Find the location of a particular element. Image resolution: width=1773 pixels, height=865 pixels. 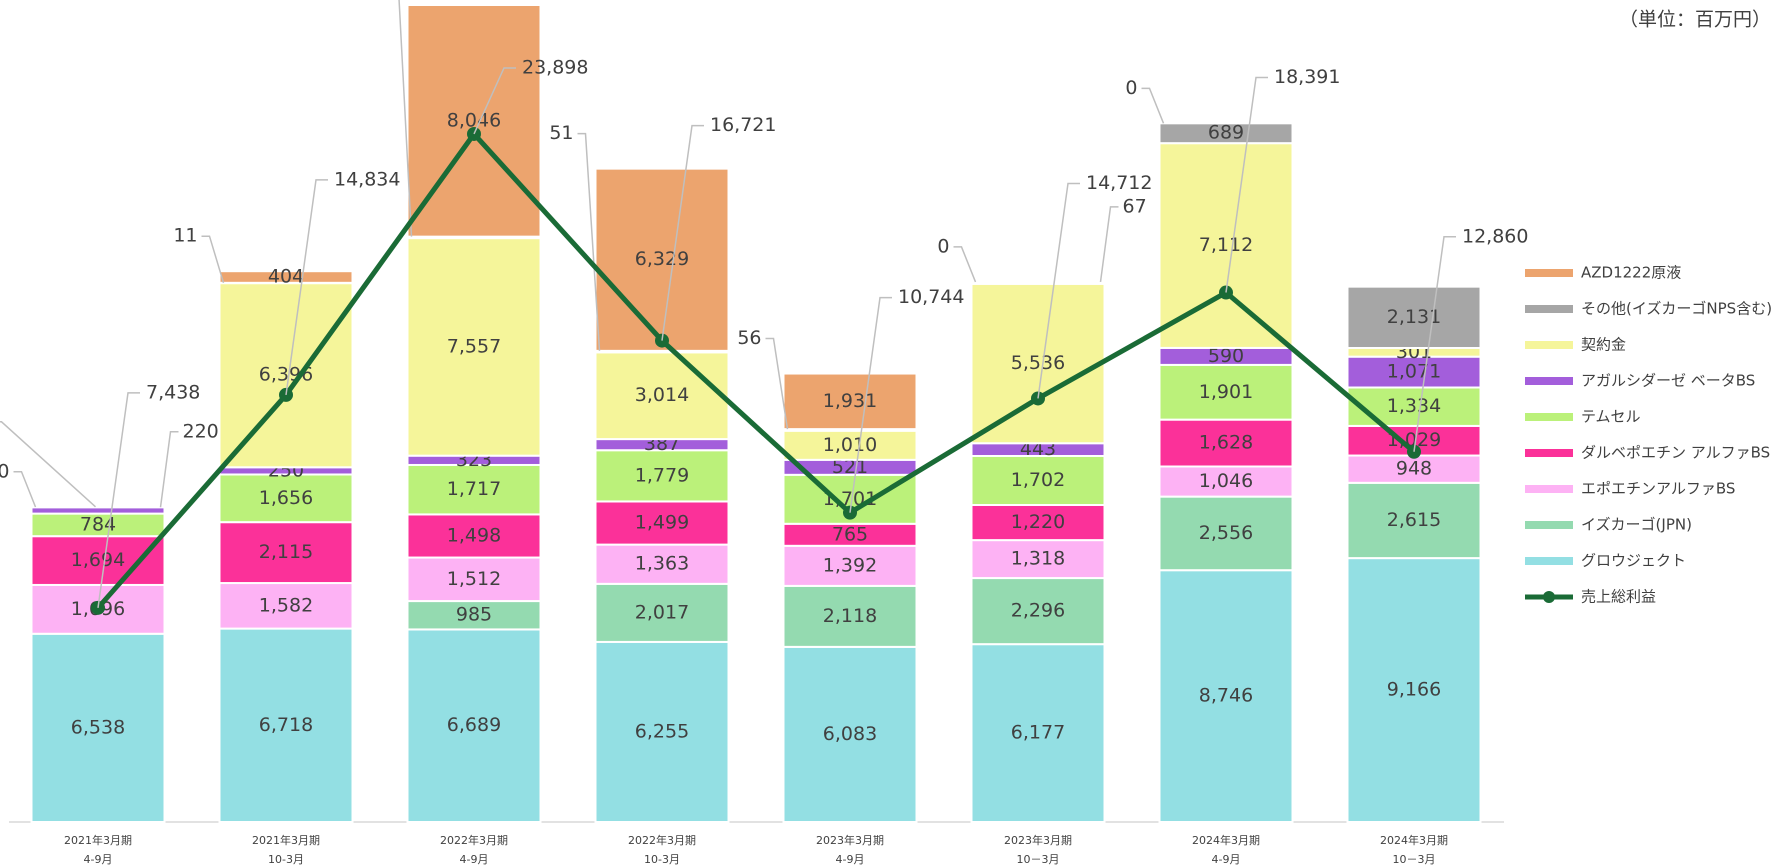

x-tick-label: 2021年3月期 is located at coordinates (286, 840).